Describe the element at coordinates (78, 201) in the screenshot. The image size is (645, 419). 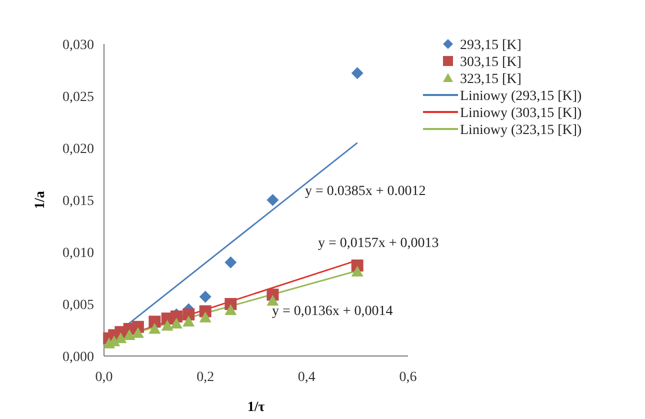
I see `y-tick-label: 0,015` at that location.